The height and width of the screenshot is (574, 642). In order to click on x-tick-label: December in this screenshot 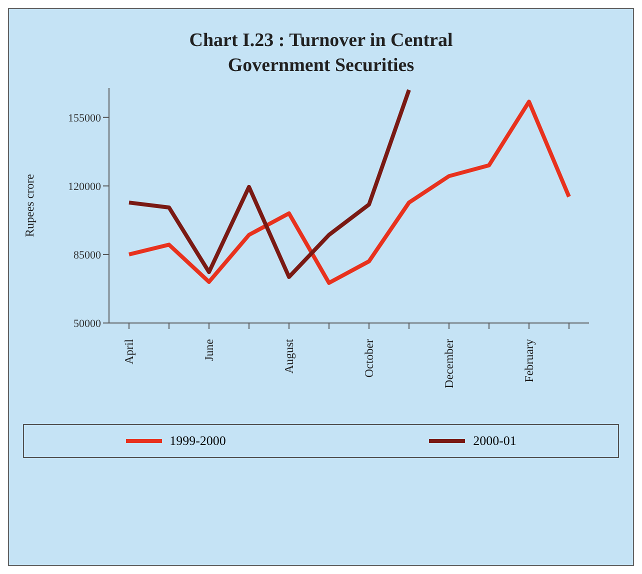, I will do `click(449, 364)`.